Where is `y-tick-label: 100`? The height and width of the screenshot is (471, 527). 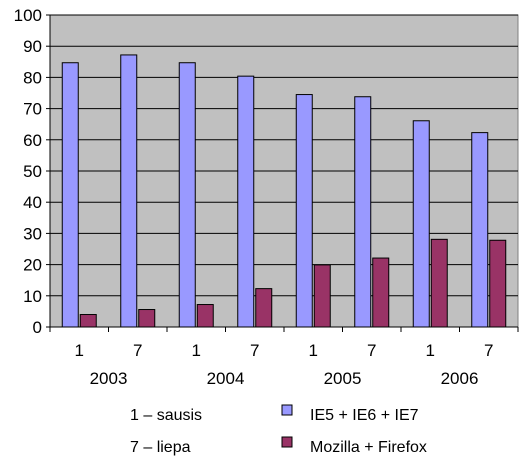
y-tick-label: 100 is located at coordinates (28, 15).